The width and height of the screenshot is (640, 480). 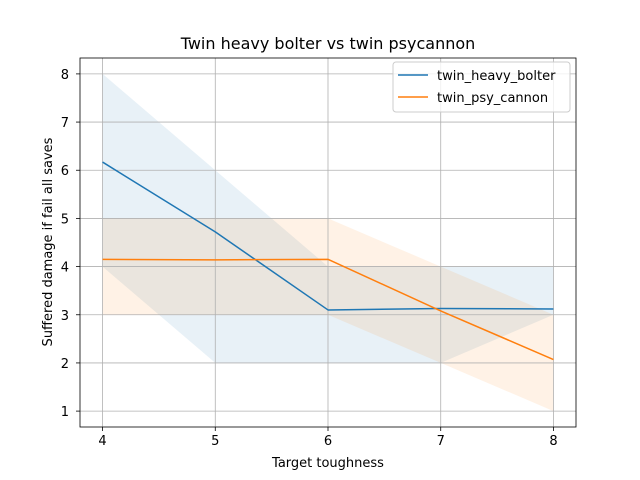 What do you see at coordinates (496, 76) in the screenshot?
I see `legend-label-twin-heavy-bolter: twin_heavy_bolter` at bounding box center [496, 76].